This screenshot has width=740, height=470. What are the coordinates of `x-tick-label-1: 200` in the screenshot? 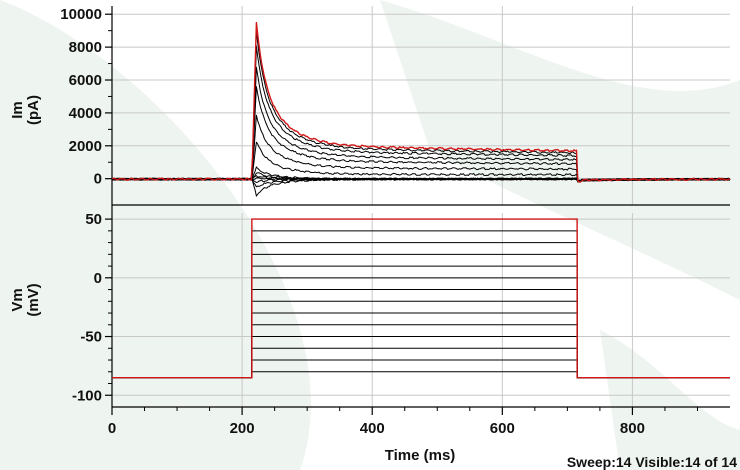 It's located at (242, 428).